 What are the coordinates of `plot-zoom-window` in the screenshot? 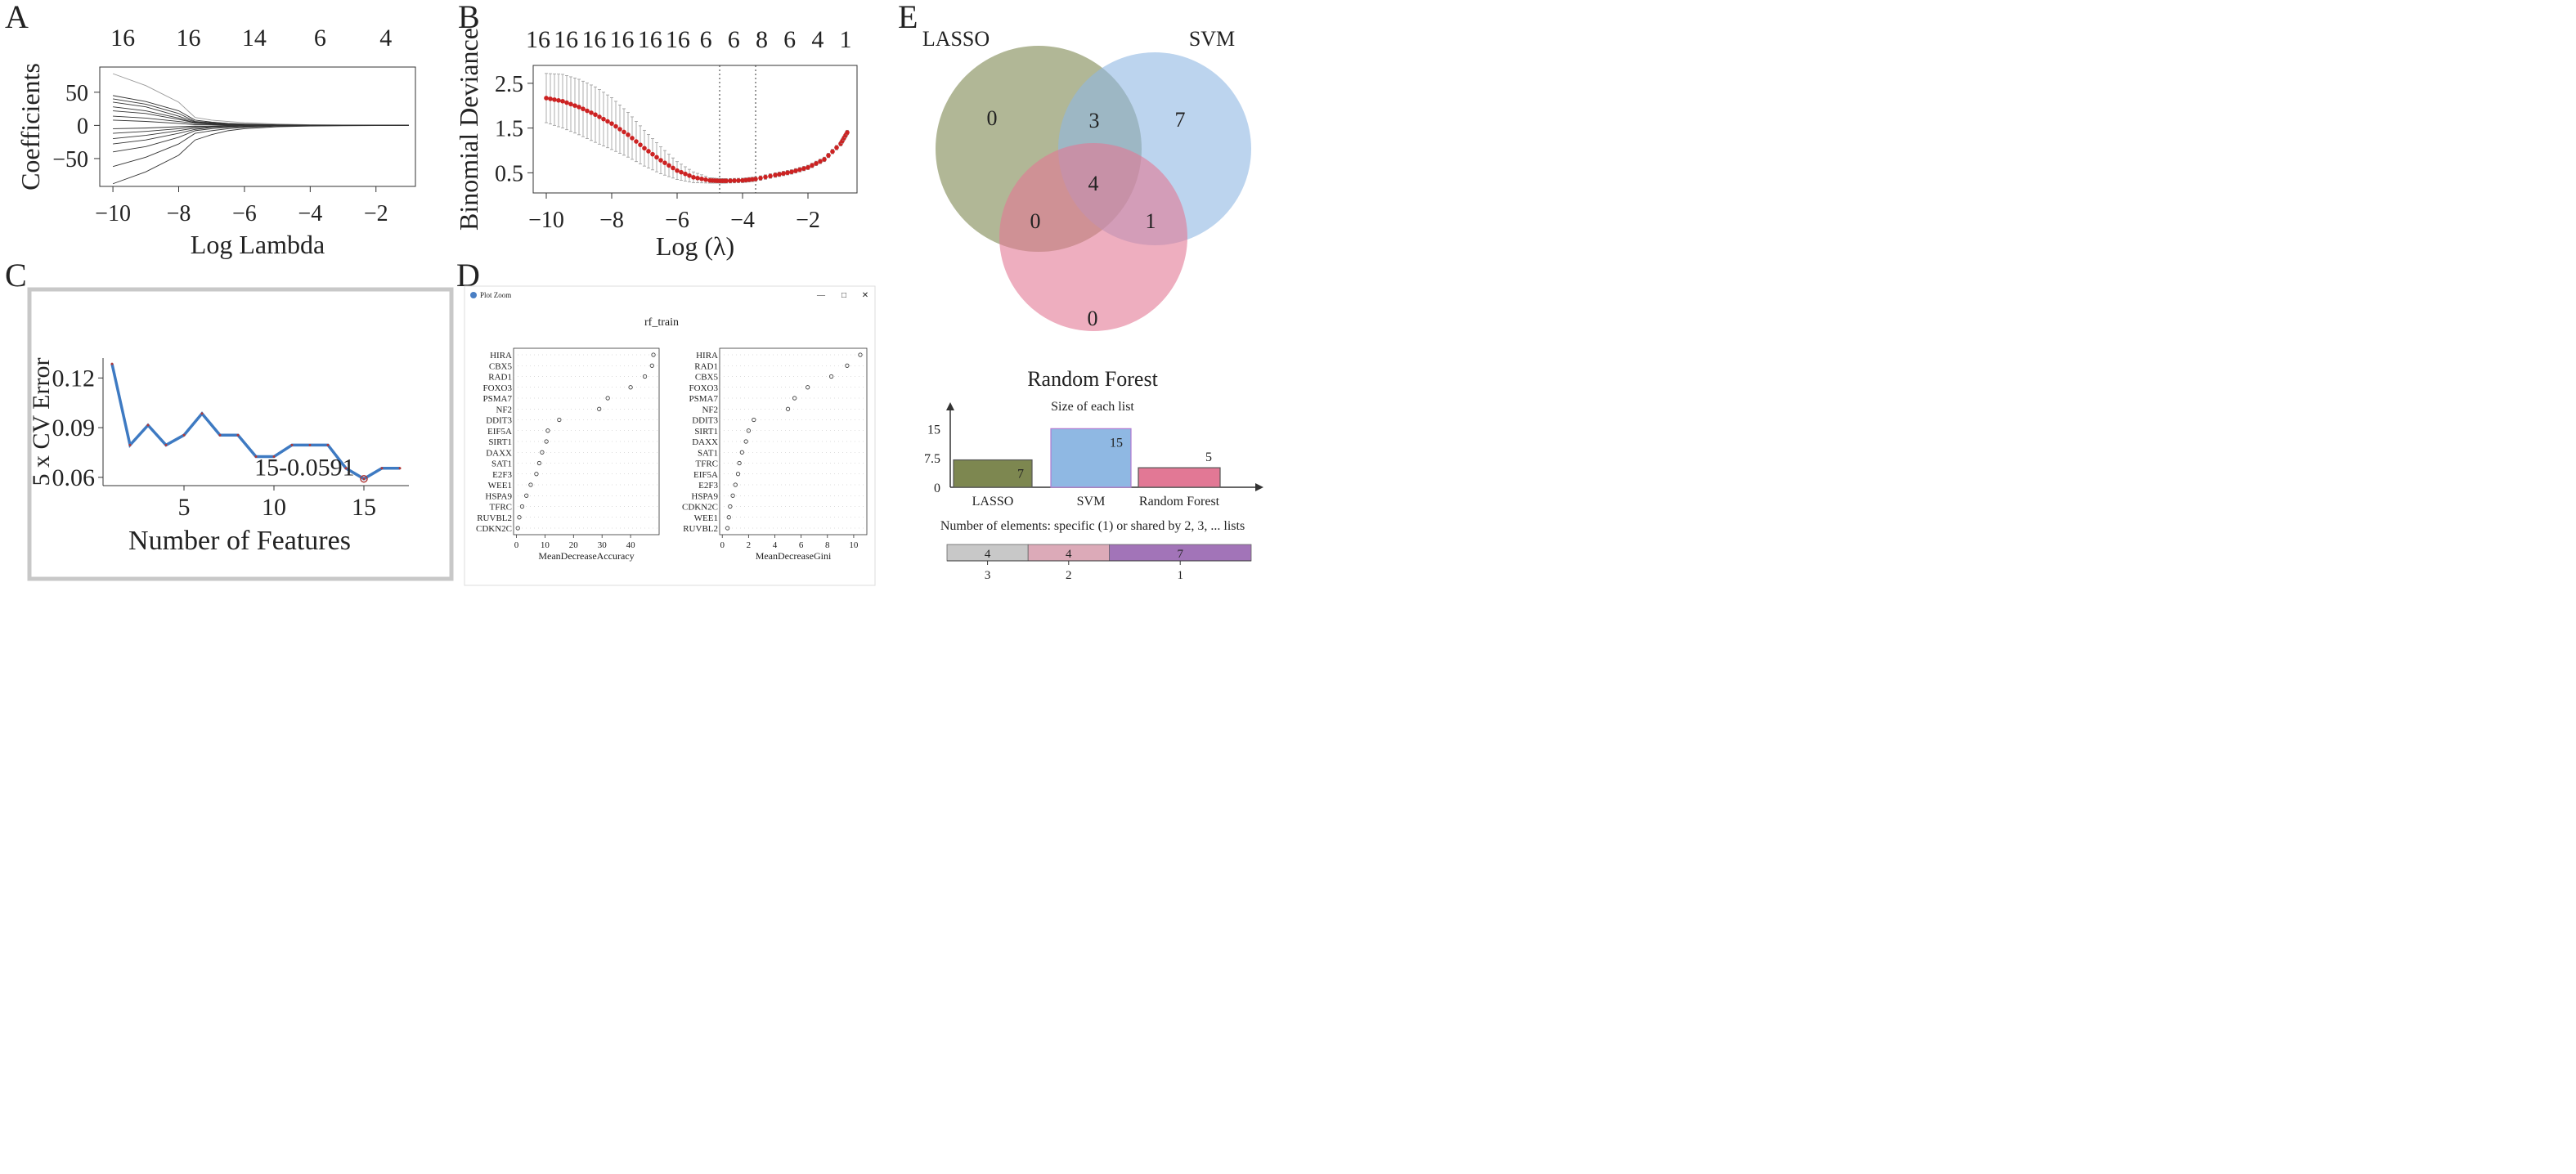 It's located at (670, 436).